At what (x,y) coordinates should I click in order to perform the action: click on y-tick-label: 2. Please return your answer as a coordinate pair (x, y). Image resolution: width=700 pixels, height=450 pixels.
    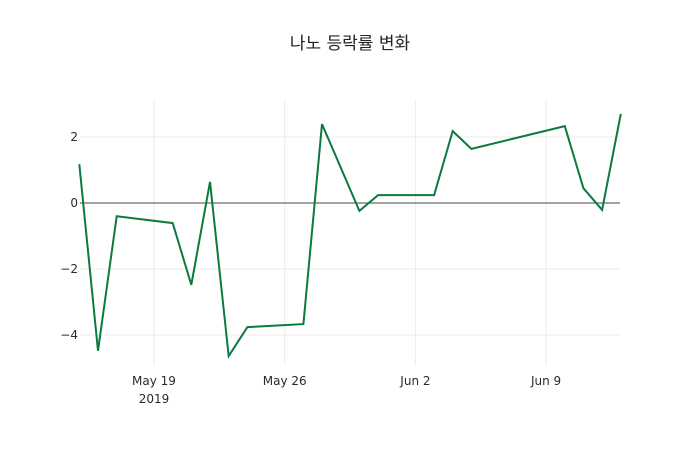
    Looking at the image, I should click on (74, 137).